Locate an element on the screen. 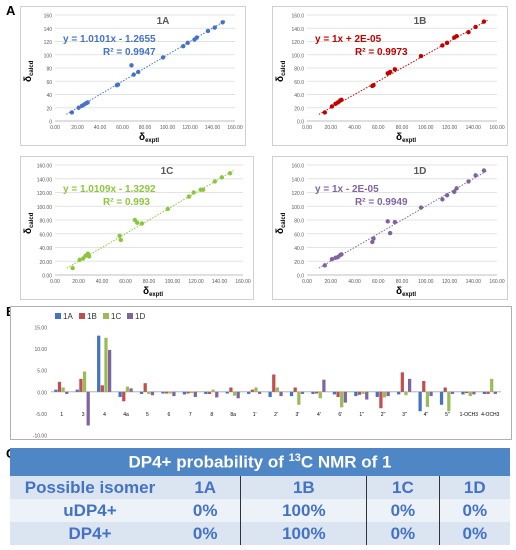  udp4-1b: 100% is located at coordinates (303, 510).